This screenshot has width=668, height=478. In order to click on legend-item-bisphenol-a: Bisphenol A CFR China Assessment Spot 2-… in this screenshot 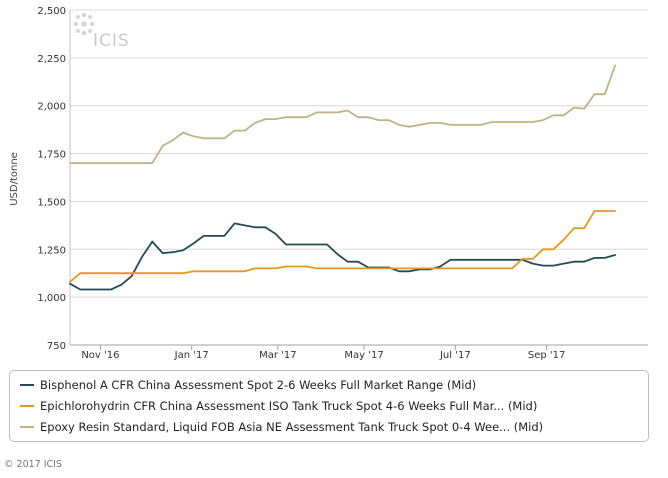, I will do `click(248, 385)`.